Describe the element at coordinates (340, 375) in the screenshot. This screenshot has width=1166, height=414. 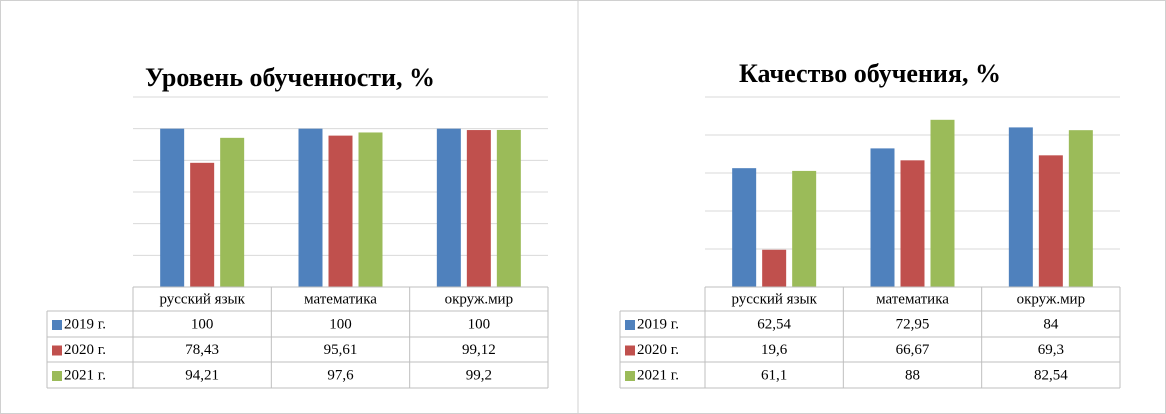
I see `table-value: 97,6` at that location.